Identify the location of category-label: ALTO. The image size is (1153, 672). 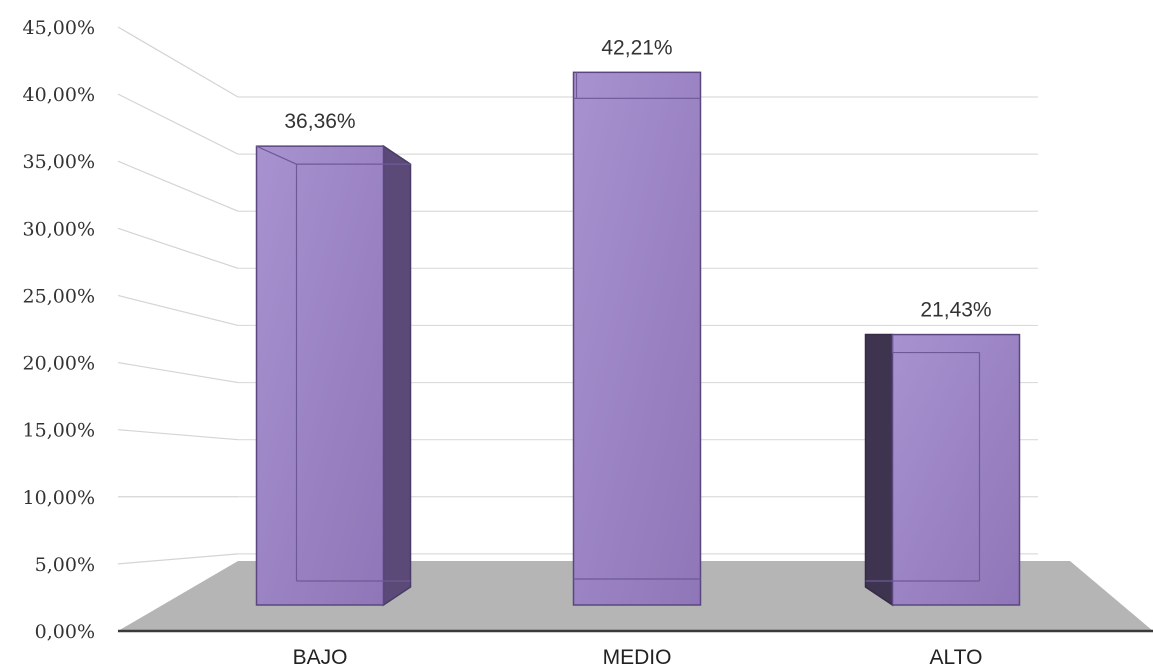
(956, 657).